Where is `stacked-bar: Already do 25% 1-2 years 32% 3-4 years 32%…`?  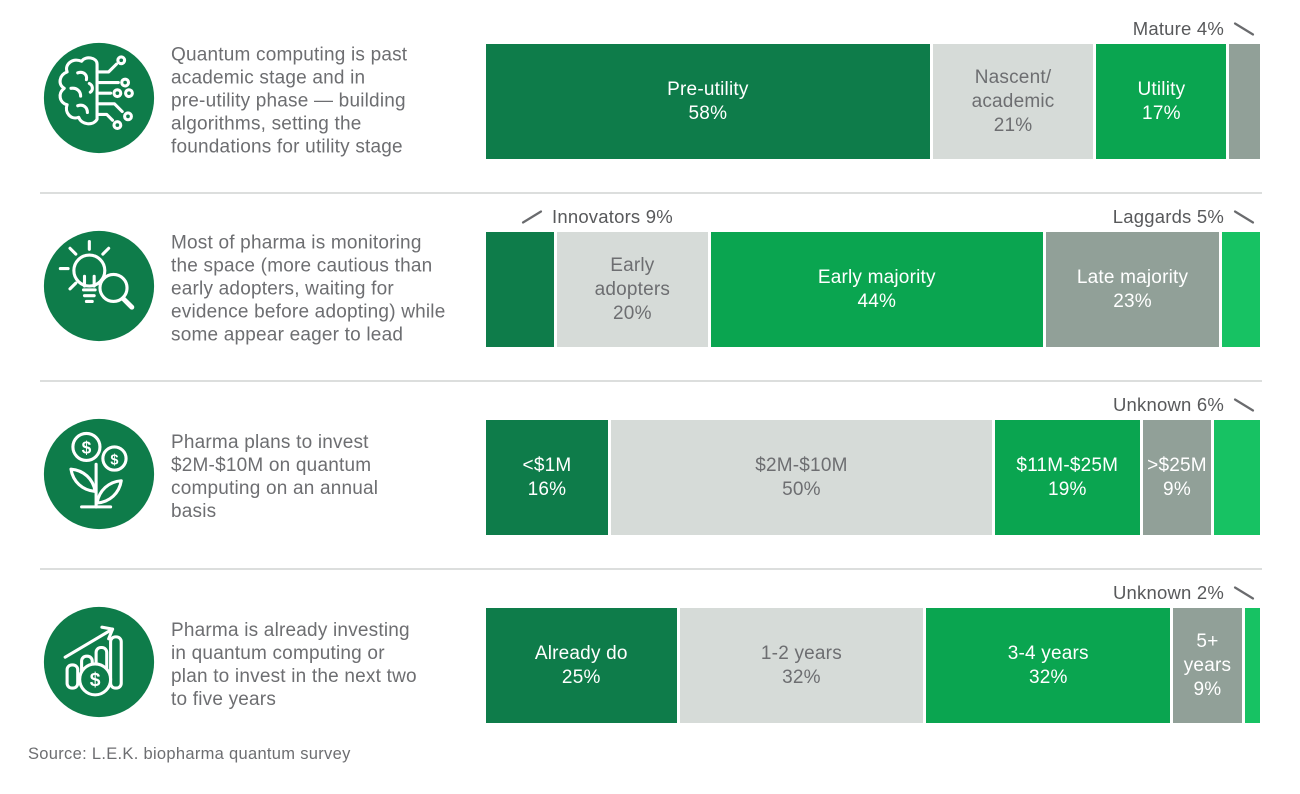 stacked-bar: Already do 25% 1-2 years 32% 3-4 years 32%… is located at coordinates (873, 665).